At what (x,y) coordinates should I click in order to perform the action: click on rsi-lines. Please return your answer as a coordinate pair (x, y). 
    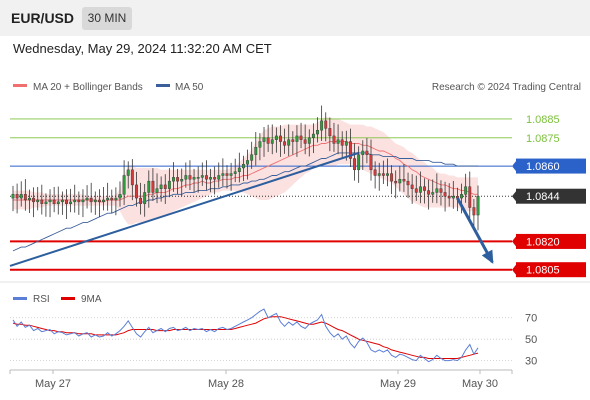
    Looking at the image, I should click on (245, 335).